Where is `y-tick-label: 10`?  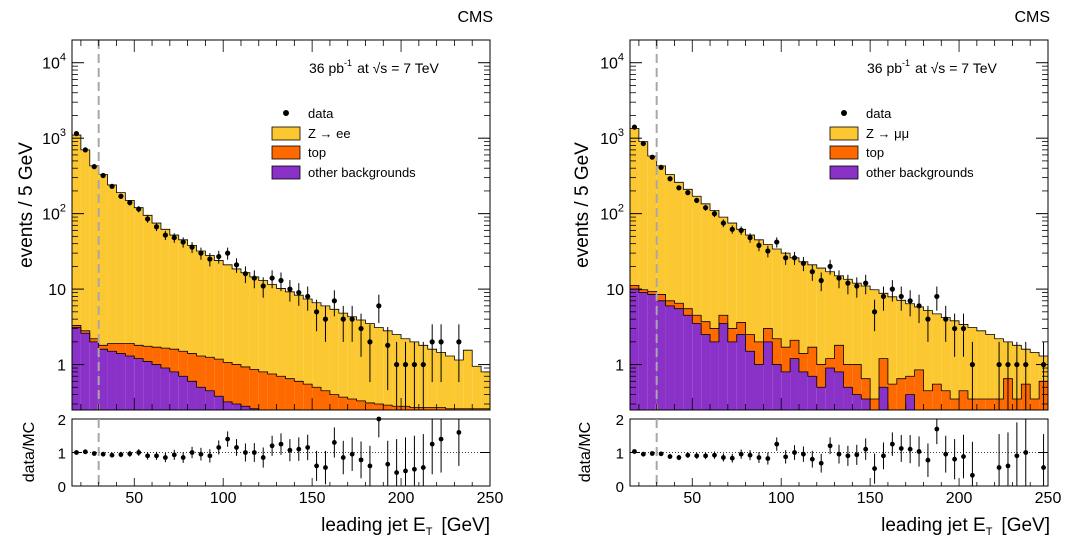
y-tick-label: 10 is located at coordinates (57, 290).